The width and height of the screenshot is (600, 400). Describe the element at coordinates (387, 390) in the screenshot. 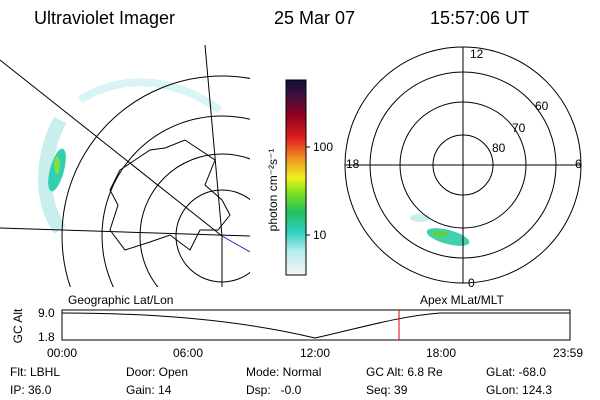

I see `info-field: Seq: 39` at that location.